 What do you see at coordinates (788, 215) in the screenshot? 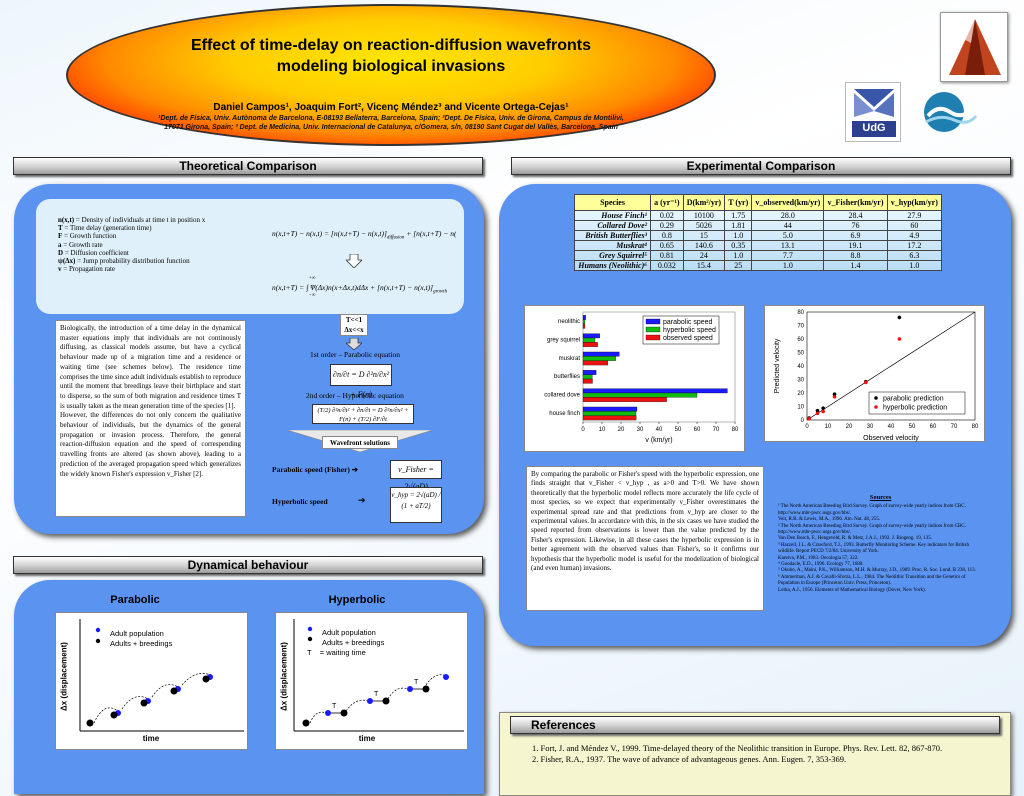
I see `table-cell: 28.0` at bounding box center [788, 215].